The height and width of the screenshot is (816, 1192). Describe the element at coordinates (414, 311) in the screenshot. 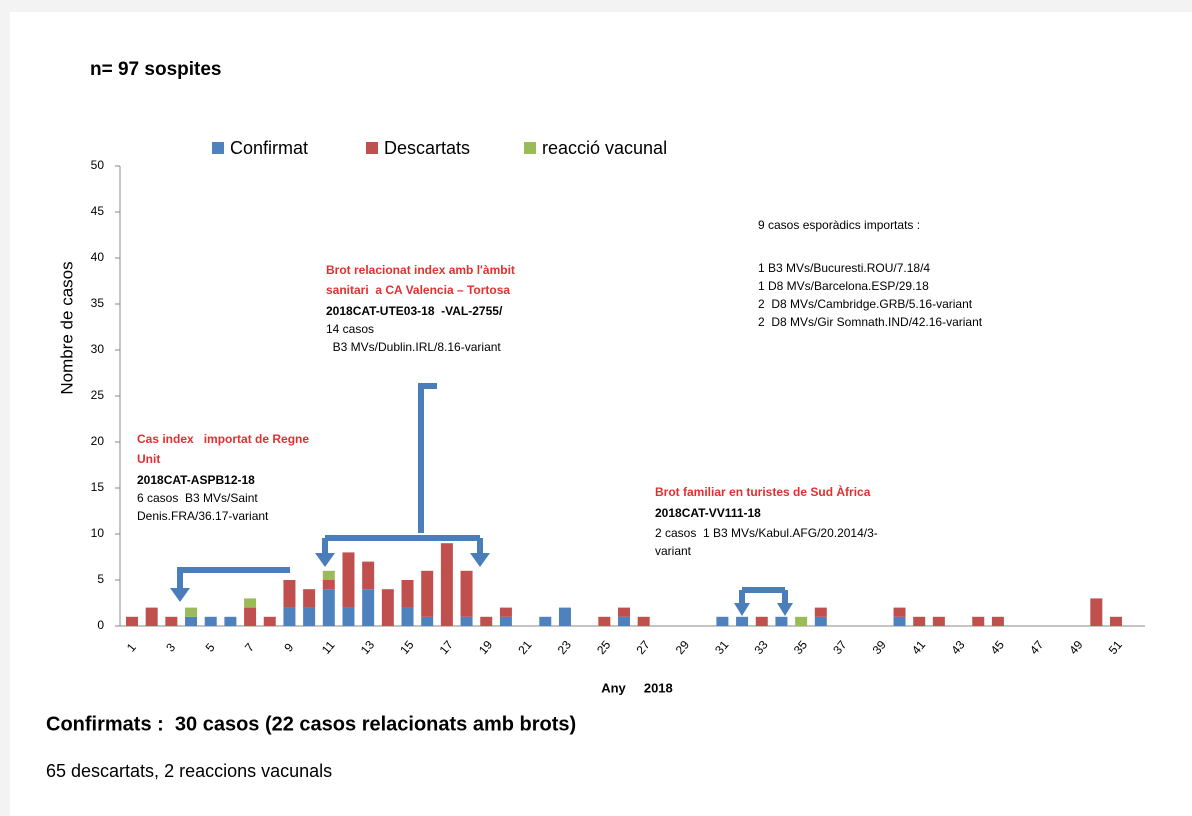

I see `annotation-line: 2018CAT-UTE03-18 -VAL-2755/` at that location.